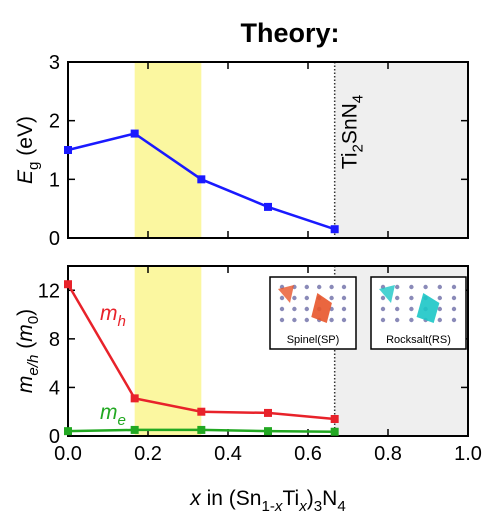 The height and width of the screenshot is (517, 487). I want to click on x-axis-label-part: 3, so click(318, 506).